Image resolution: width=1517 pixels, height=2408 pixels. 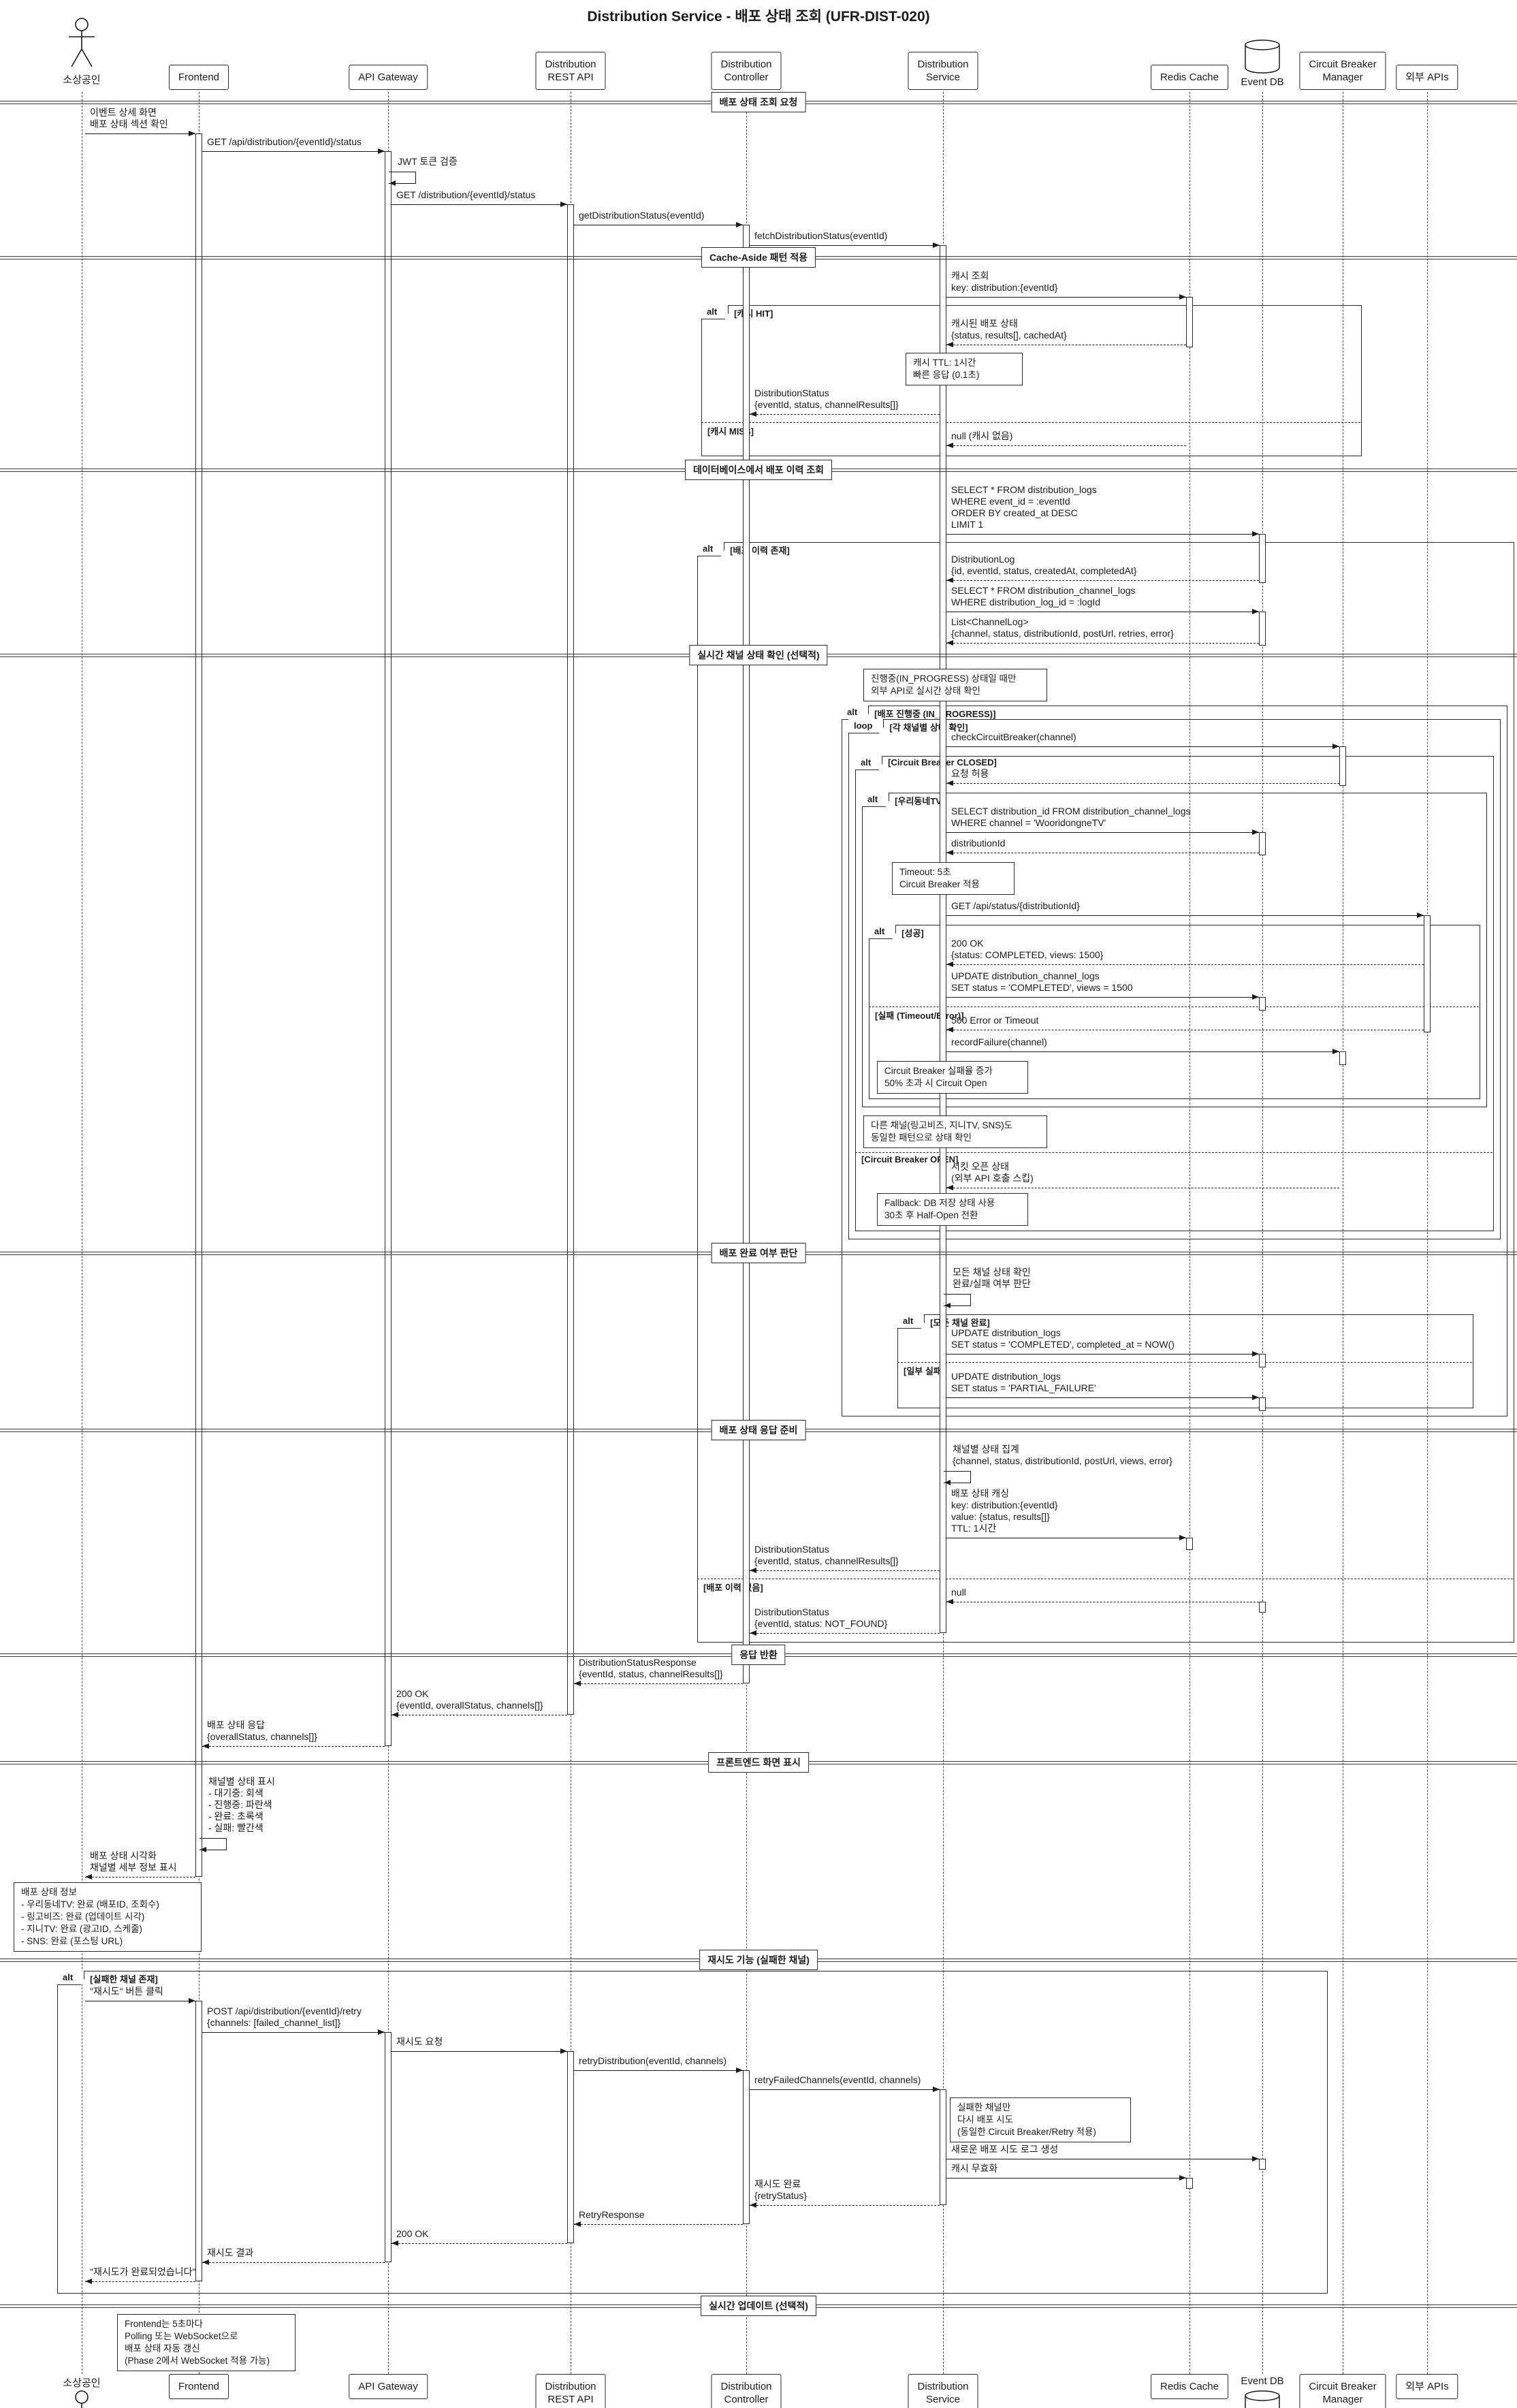 What do you see at coordinates (758, 257) in the screenshot?
I see `section-divider-label: Cache-Aside 패턴 적용` at bounding box center [758, 257].